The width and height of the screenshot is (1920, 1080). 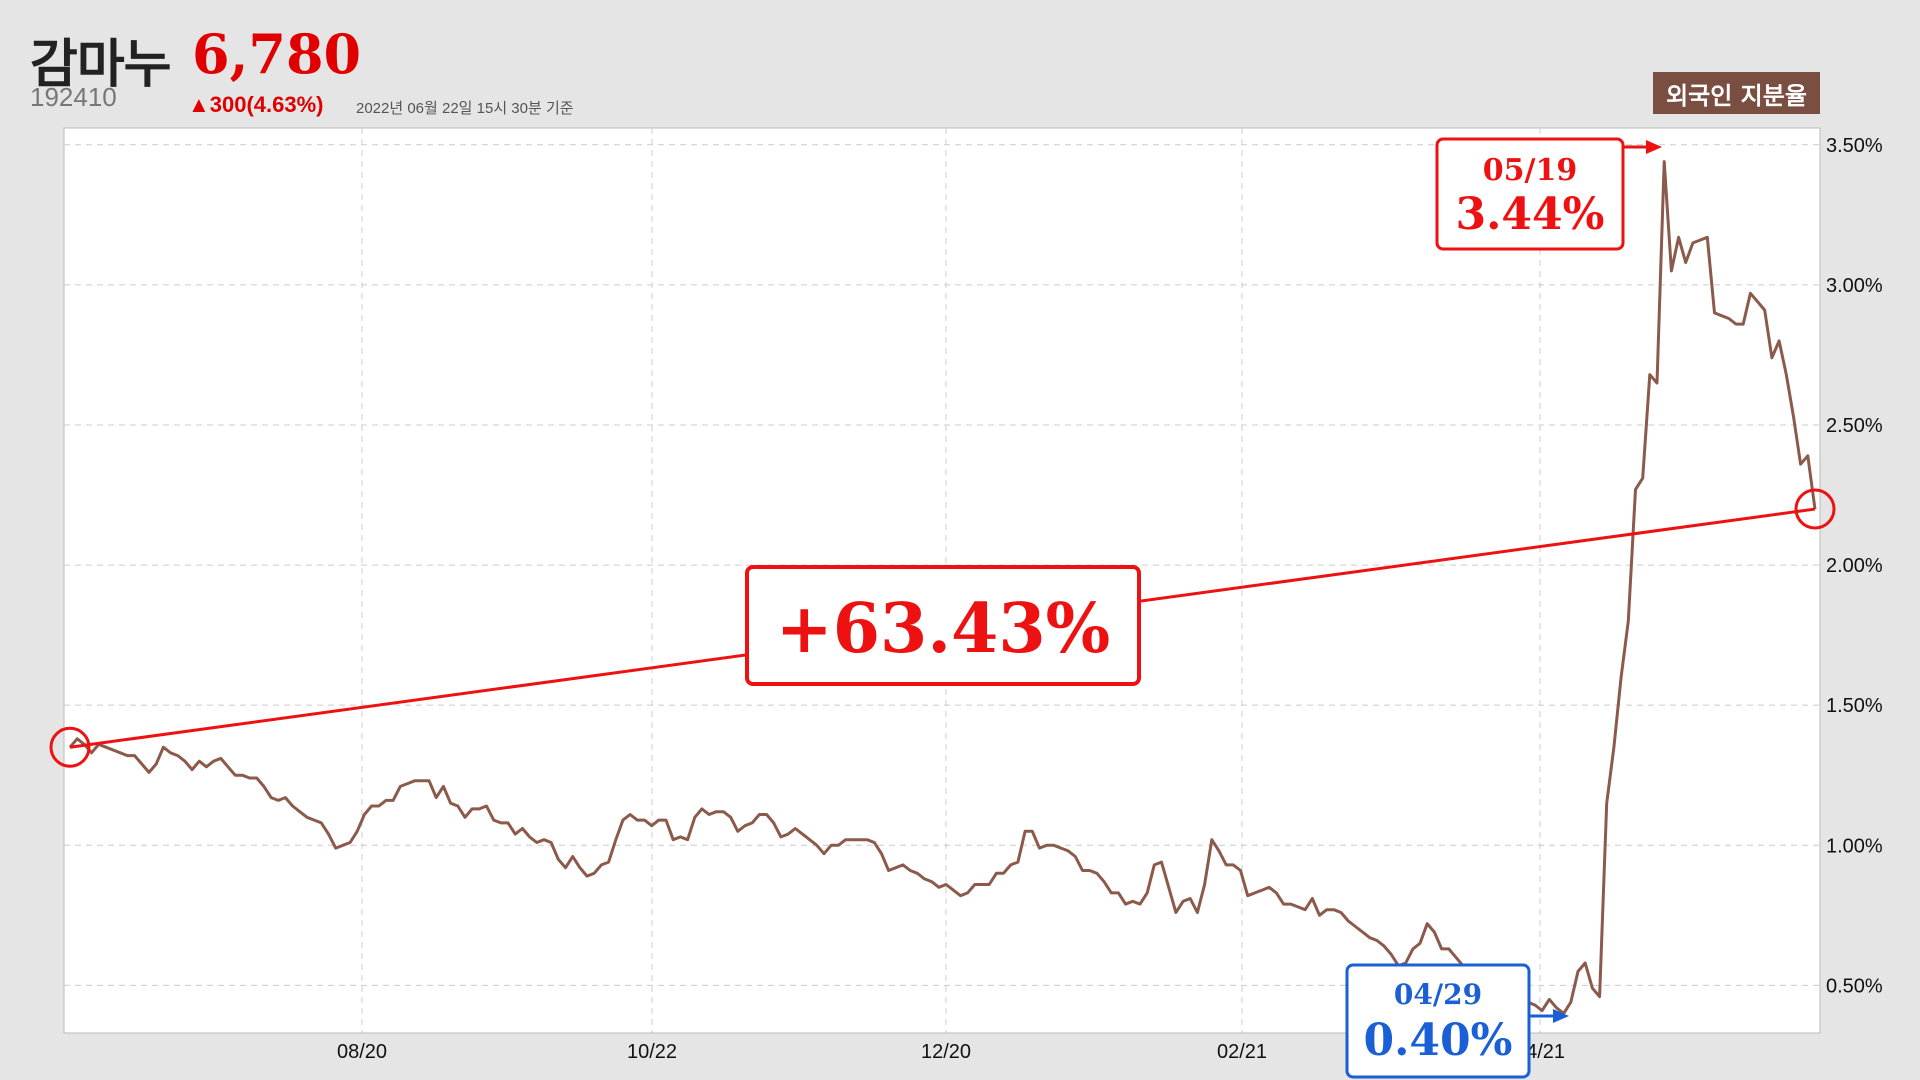 I want to click on end-point-marker, so click(x=1815, y=509).